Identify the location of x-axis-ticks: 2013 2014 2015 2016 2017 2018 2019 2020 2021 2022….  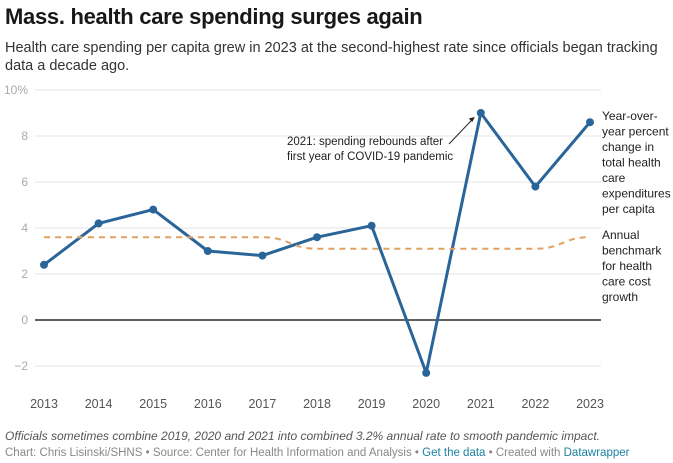
(317, 404).